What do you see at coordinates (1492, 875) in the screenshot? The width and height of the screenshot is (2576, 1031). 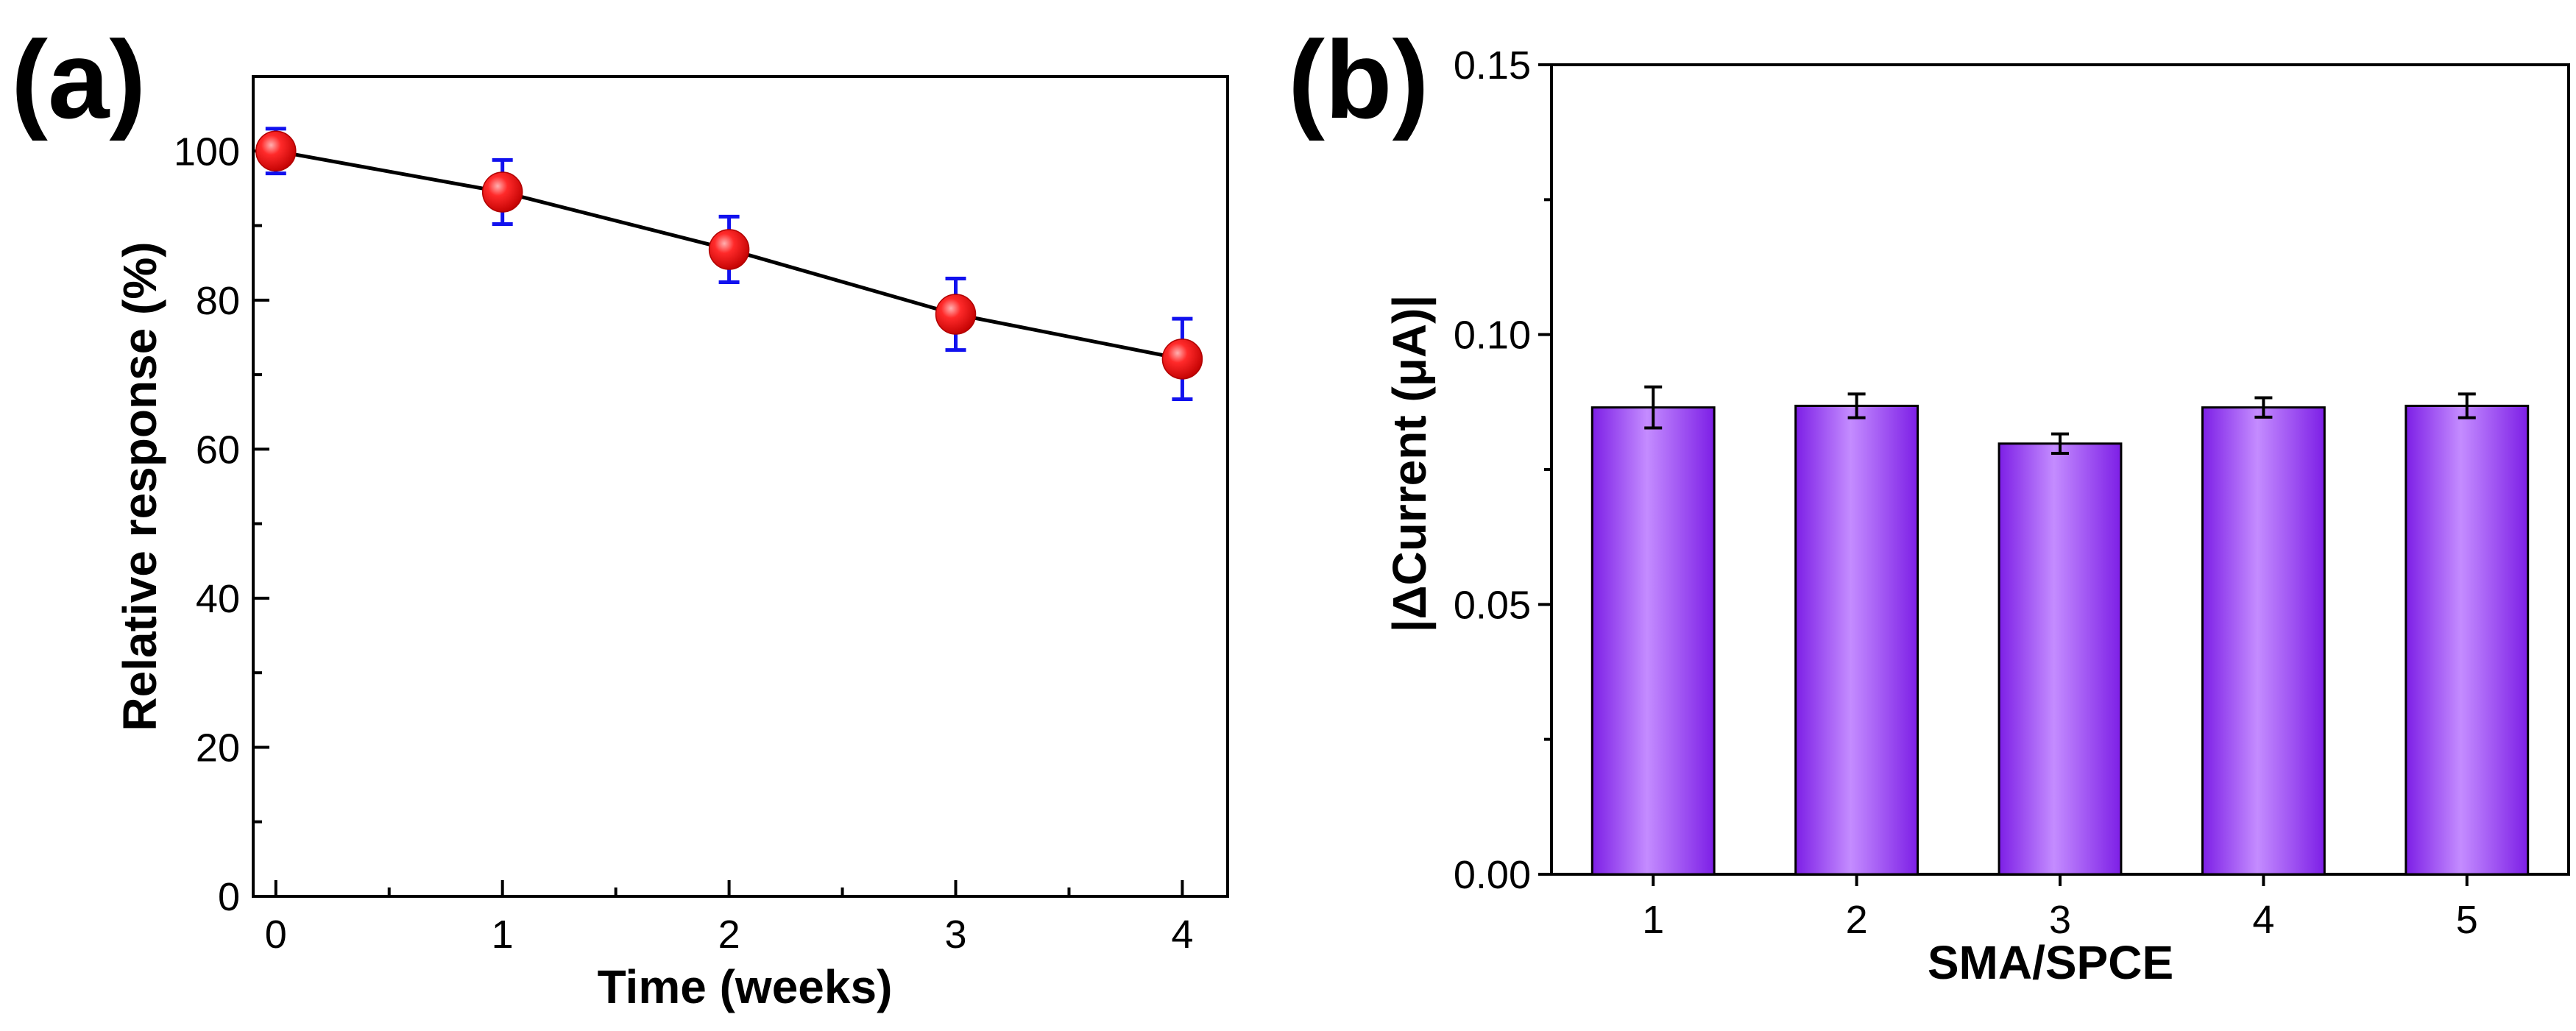 I see `y-tick-label: 0.00` at bounding box center [1492, 875].